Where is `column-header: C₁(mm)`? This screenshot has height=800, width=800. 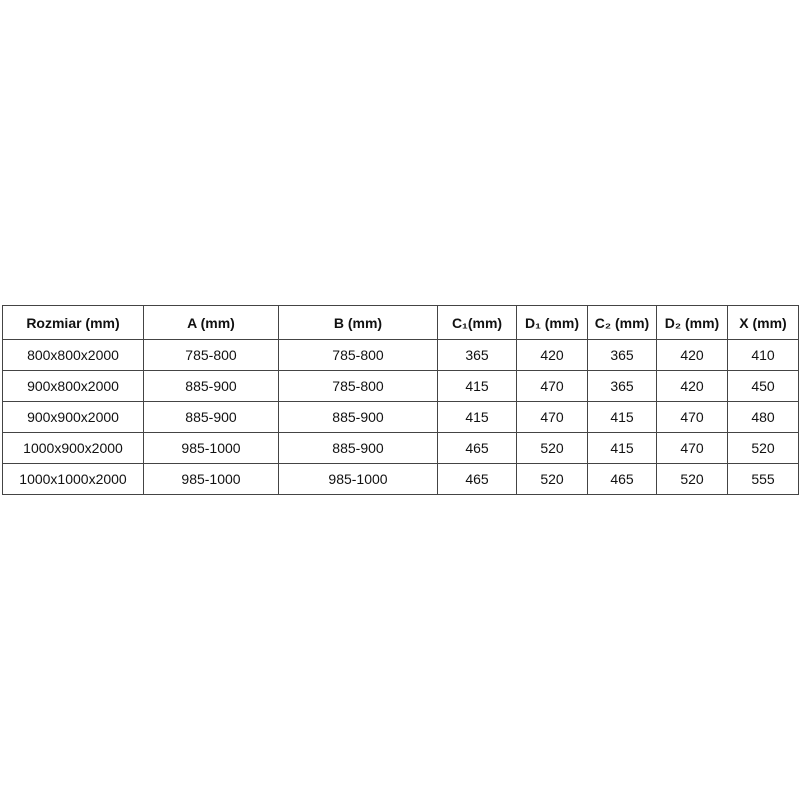 column-header: C₁(mm) is located at coordinates (477, 322).